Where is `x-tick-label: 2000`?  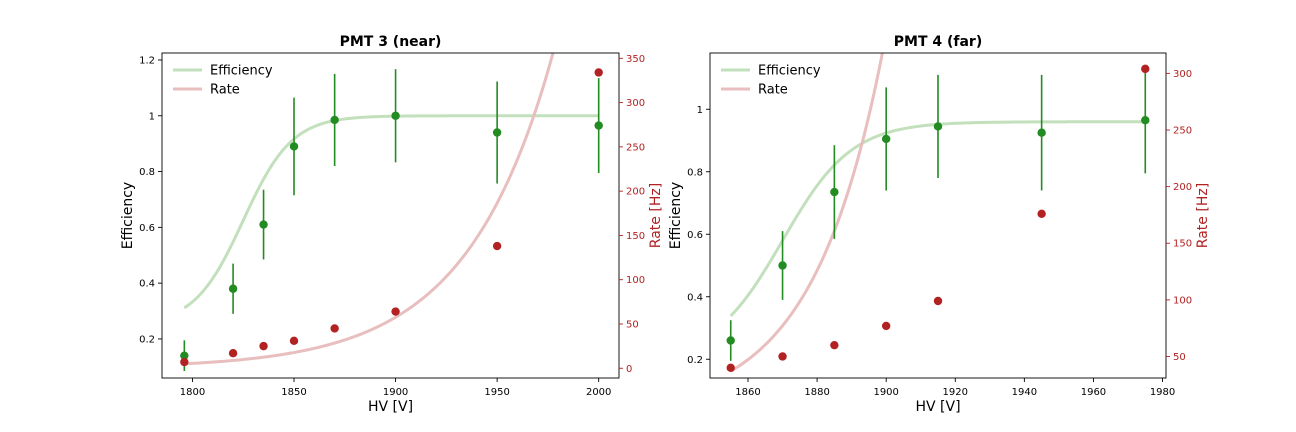 x-tick-label: 2000 is located at coordinates (598, 392).